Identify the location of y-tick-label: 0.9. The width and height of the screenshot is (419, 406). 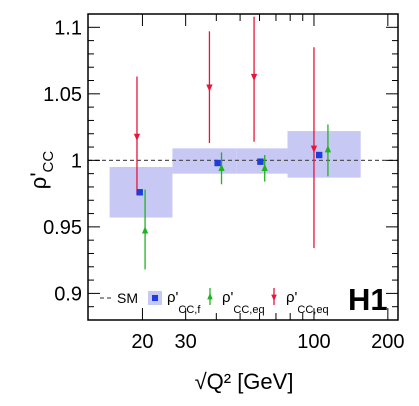
(68, 294).